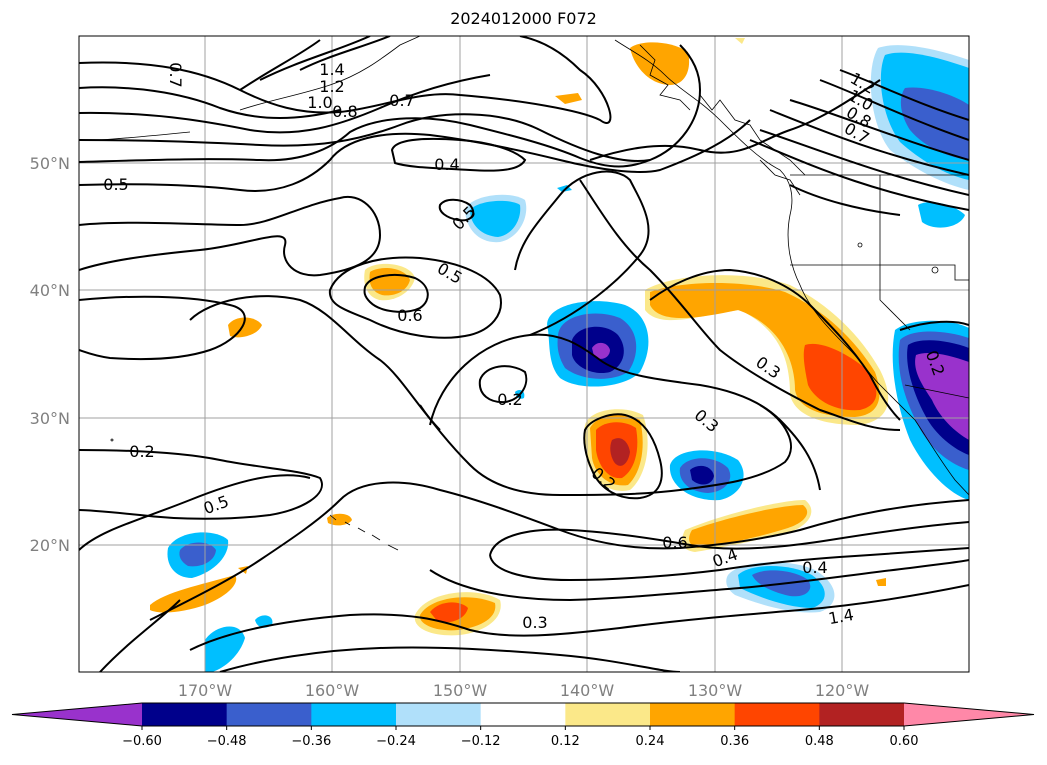 This screenshot has height=765, width=1047. What do you see at coordinates (715, 690) in the screenshot?
I see `lon-label: 130°W` at bounding box center [715, 690].